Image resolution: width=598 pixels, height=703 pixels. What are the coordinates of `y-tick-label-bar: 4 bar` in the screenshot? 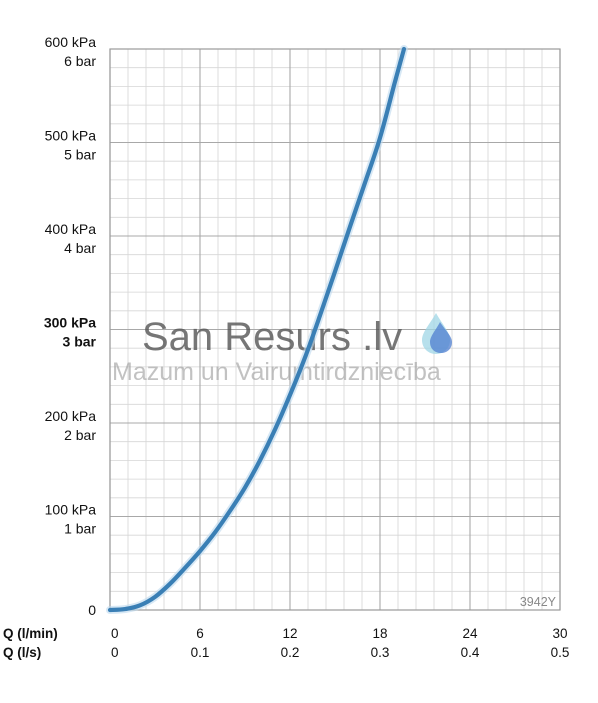 It's located at (80, 248).